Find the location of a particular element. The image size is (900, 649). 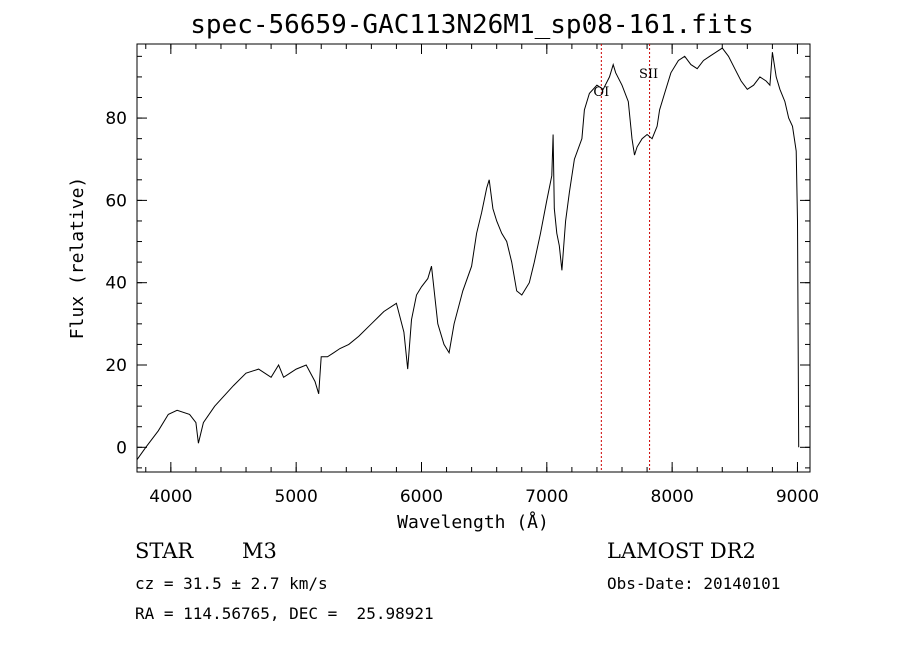

object-class: STAR is located at coordinates (164, 551).